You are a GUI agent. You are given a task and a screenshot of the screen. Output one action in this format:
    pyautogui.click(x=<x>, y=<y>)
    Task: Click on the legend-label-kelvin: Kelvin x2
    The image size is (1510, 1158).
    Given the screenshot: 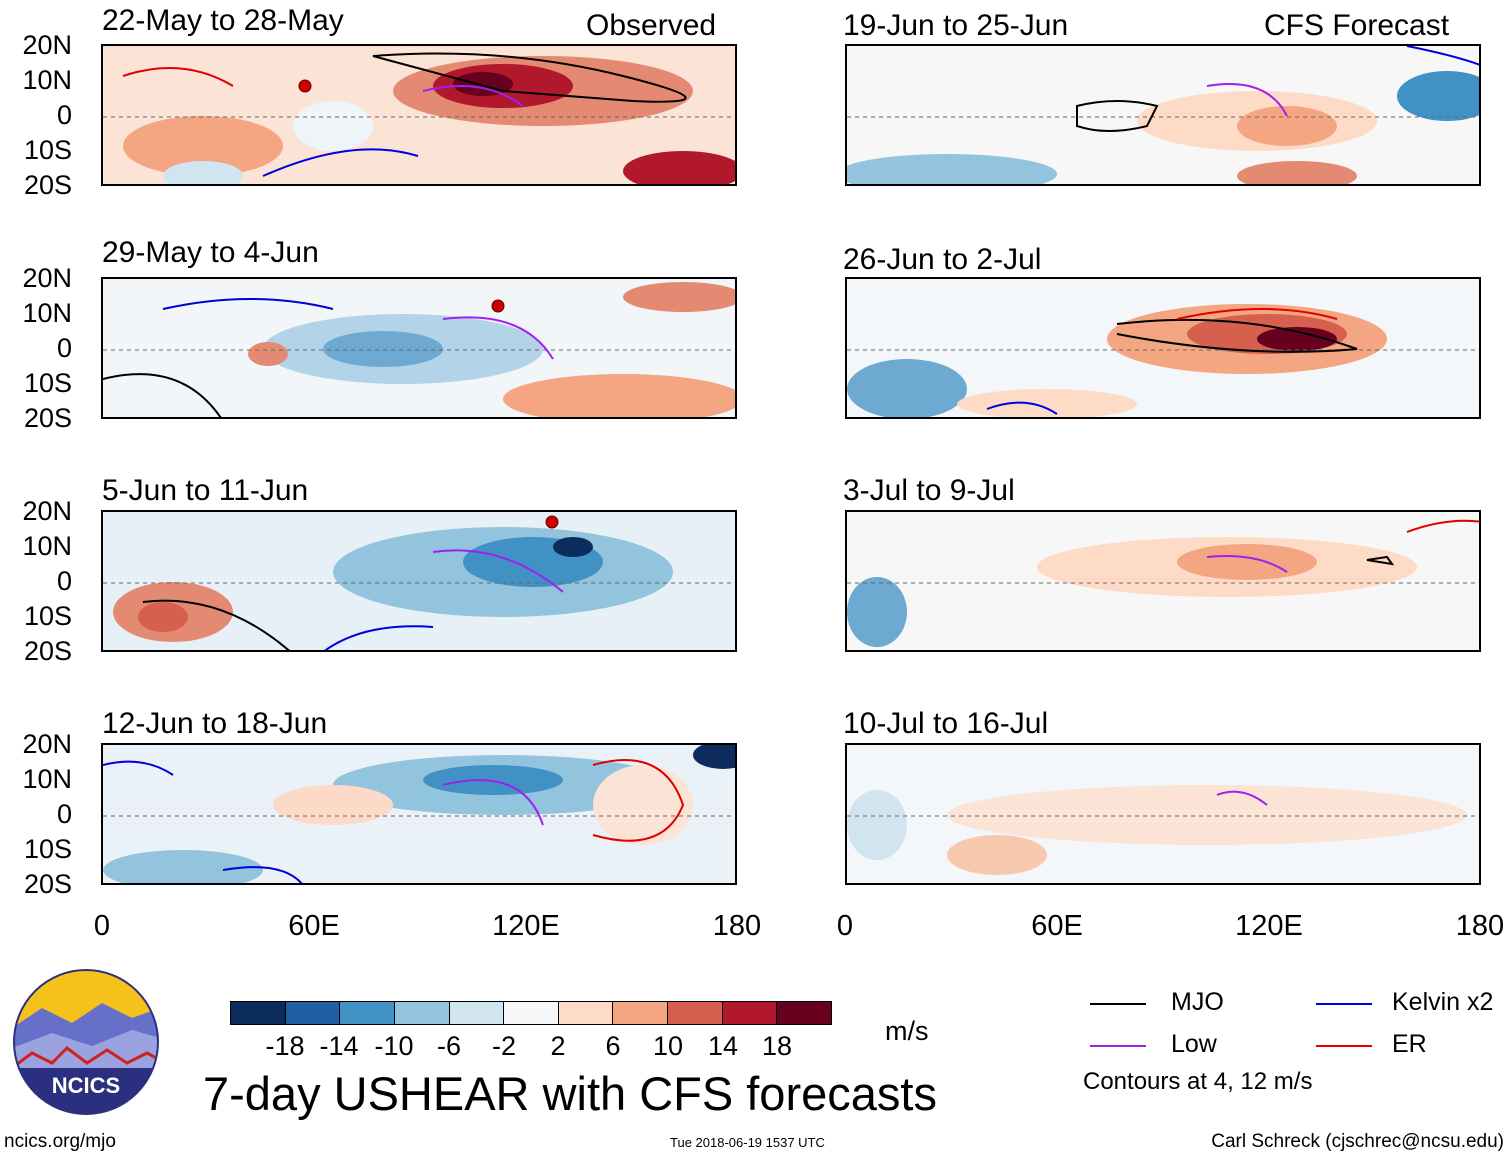 What is the action you would take?
    pyautogui.click(x=1443, y=1002)
    